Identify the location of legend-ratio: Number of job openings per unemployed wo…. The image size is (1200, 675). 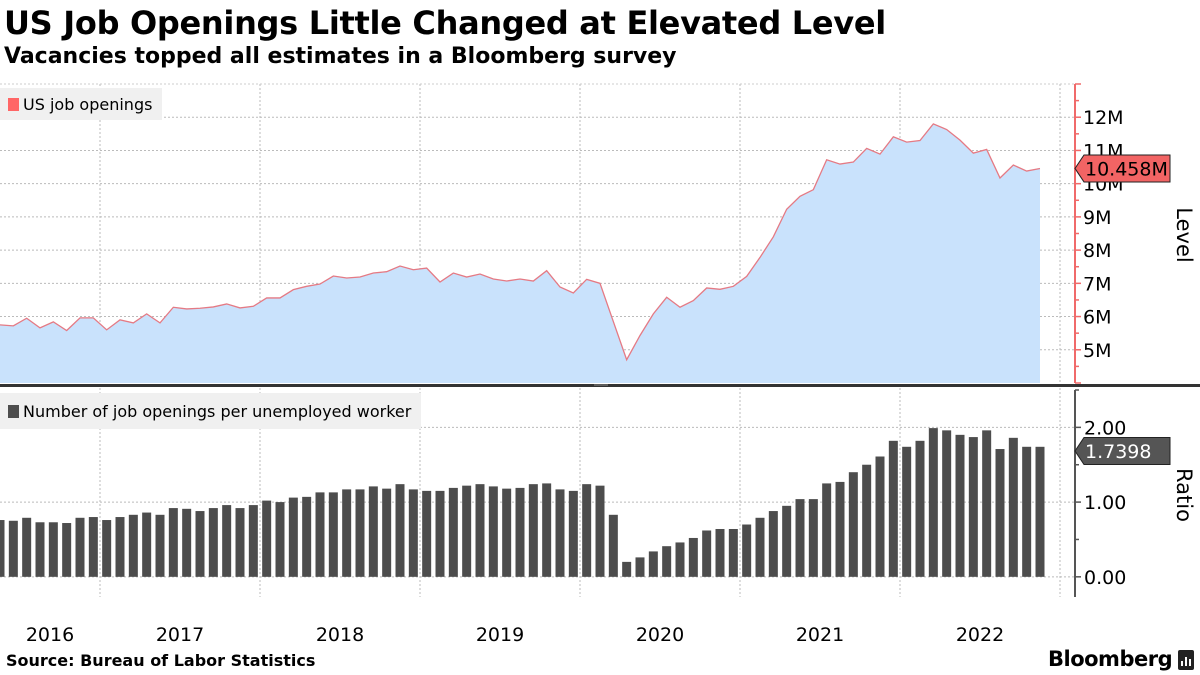
(211, 411).